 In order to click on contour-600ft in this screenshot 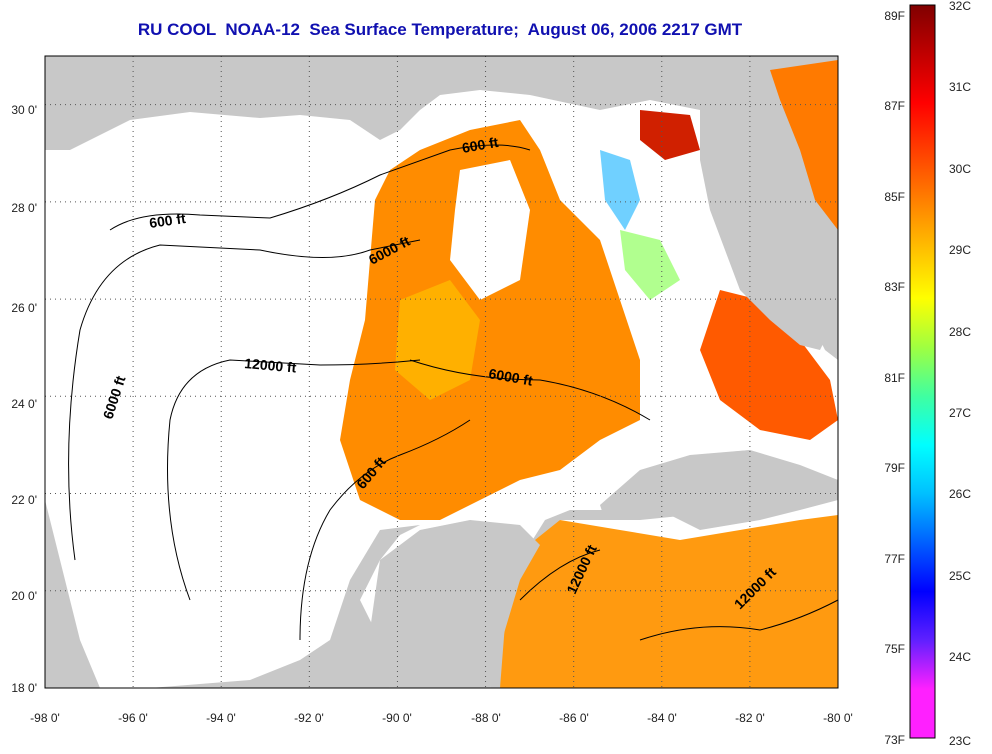, I will do `click(320, 187)`.